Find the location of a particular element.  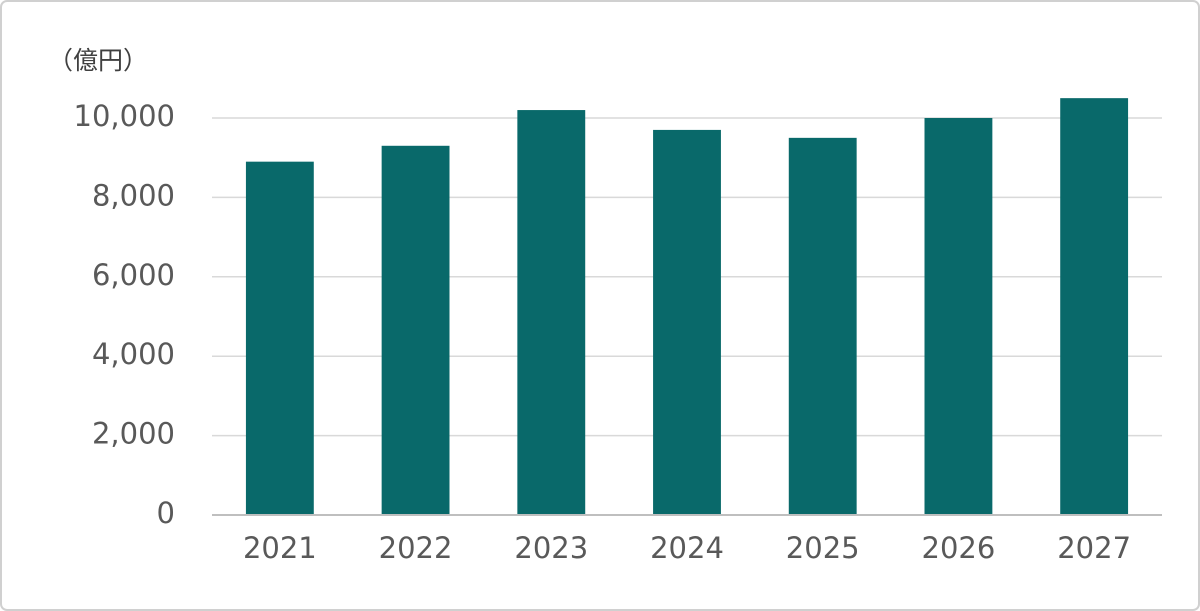

x-tick-label: 2023 is located at coordinates (551, 548).